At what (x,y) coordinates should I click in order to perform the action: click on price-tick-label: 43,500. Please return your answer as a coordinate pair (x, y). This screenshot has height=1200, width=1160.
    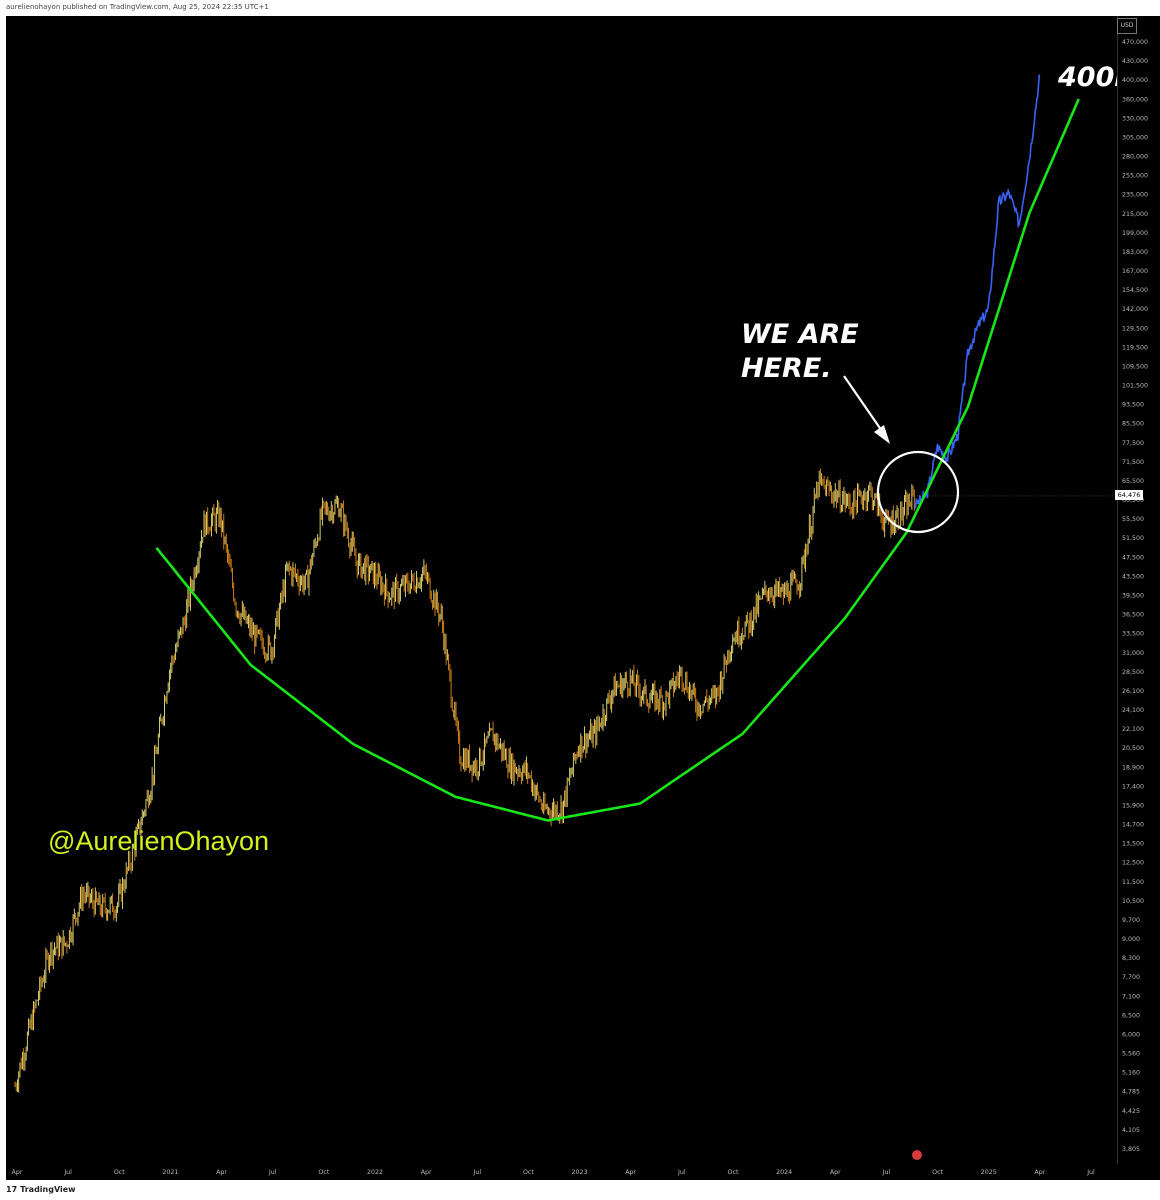
    Looking at the image, I should click on (1133, 576).